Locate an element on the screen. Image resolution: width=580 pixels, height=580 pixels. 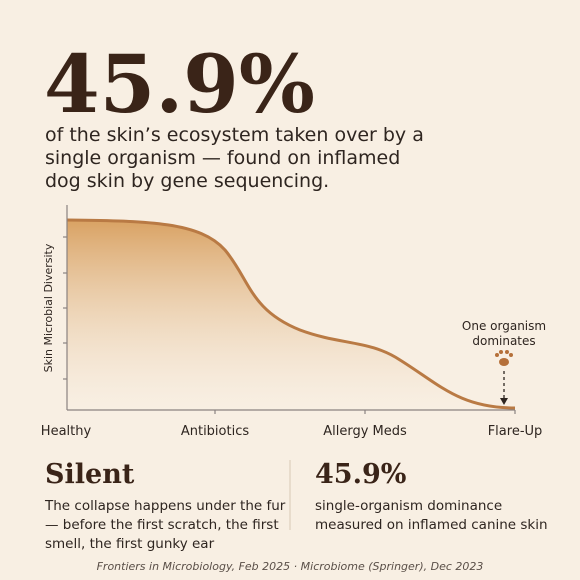
annotation: dominates is located at coordinates (503, 341).